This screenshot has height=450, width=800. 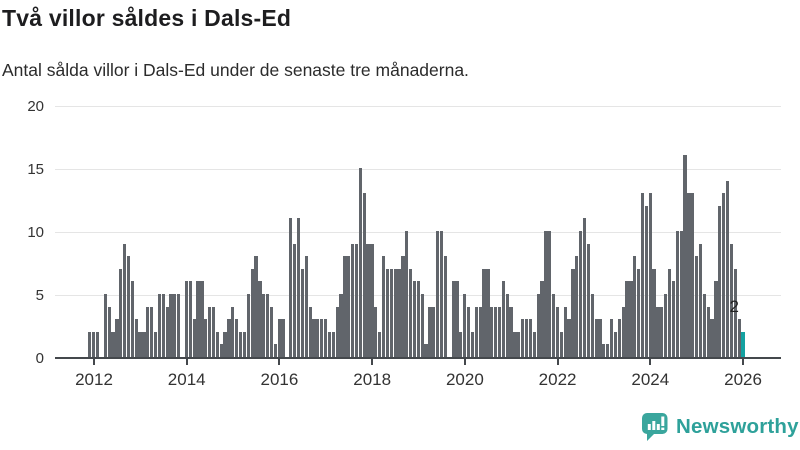 What do you see at coordinates (39, 295) in the screenshot?
I see `y-axis-label: 5` at bounding box center [39, 295].